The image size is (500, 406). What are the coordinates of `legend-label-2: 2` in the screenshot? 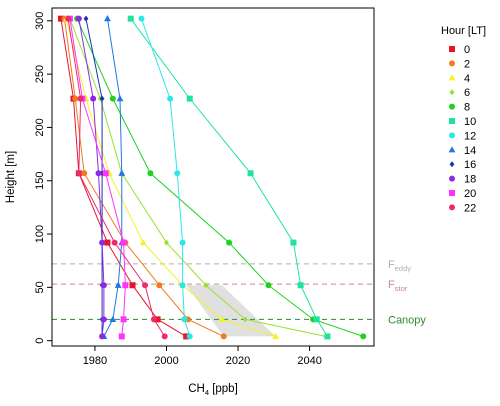 It's located at (467, 64).